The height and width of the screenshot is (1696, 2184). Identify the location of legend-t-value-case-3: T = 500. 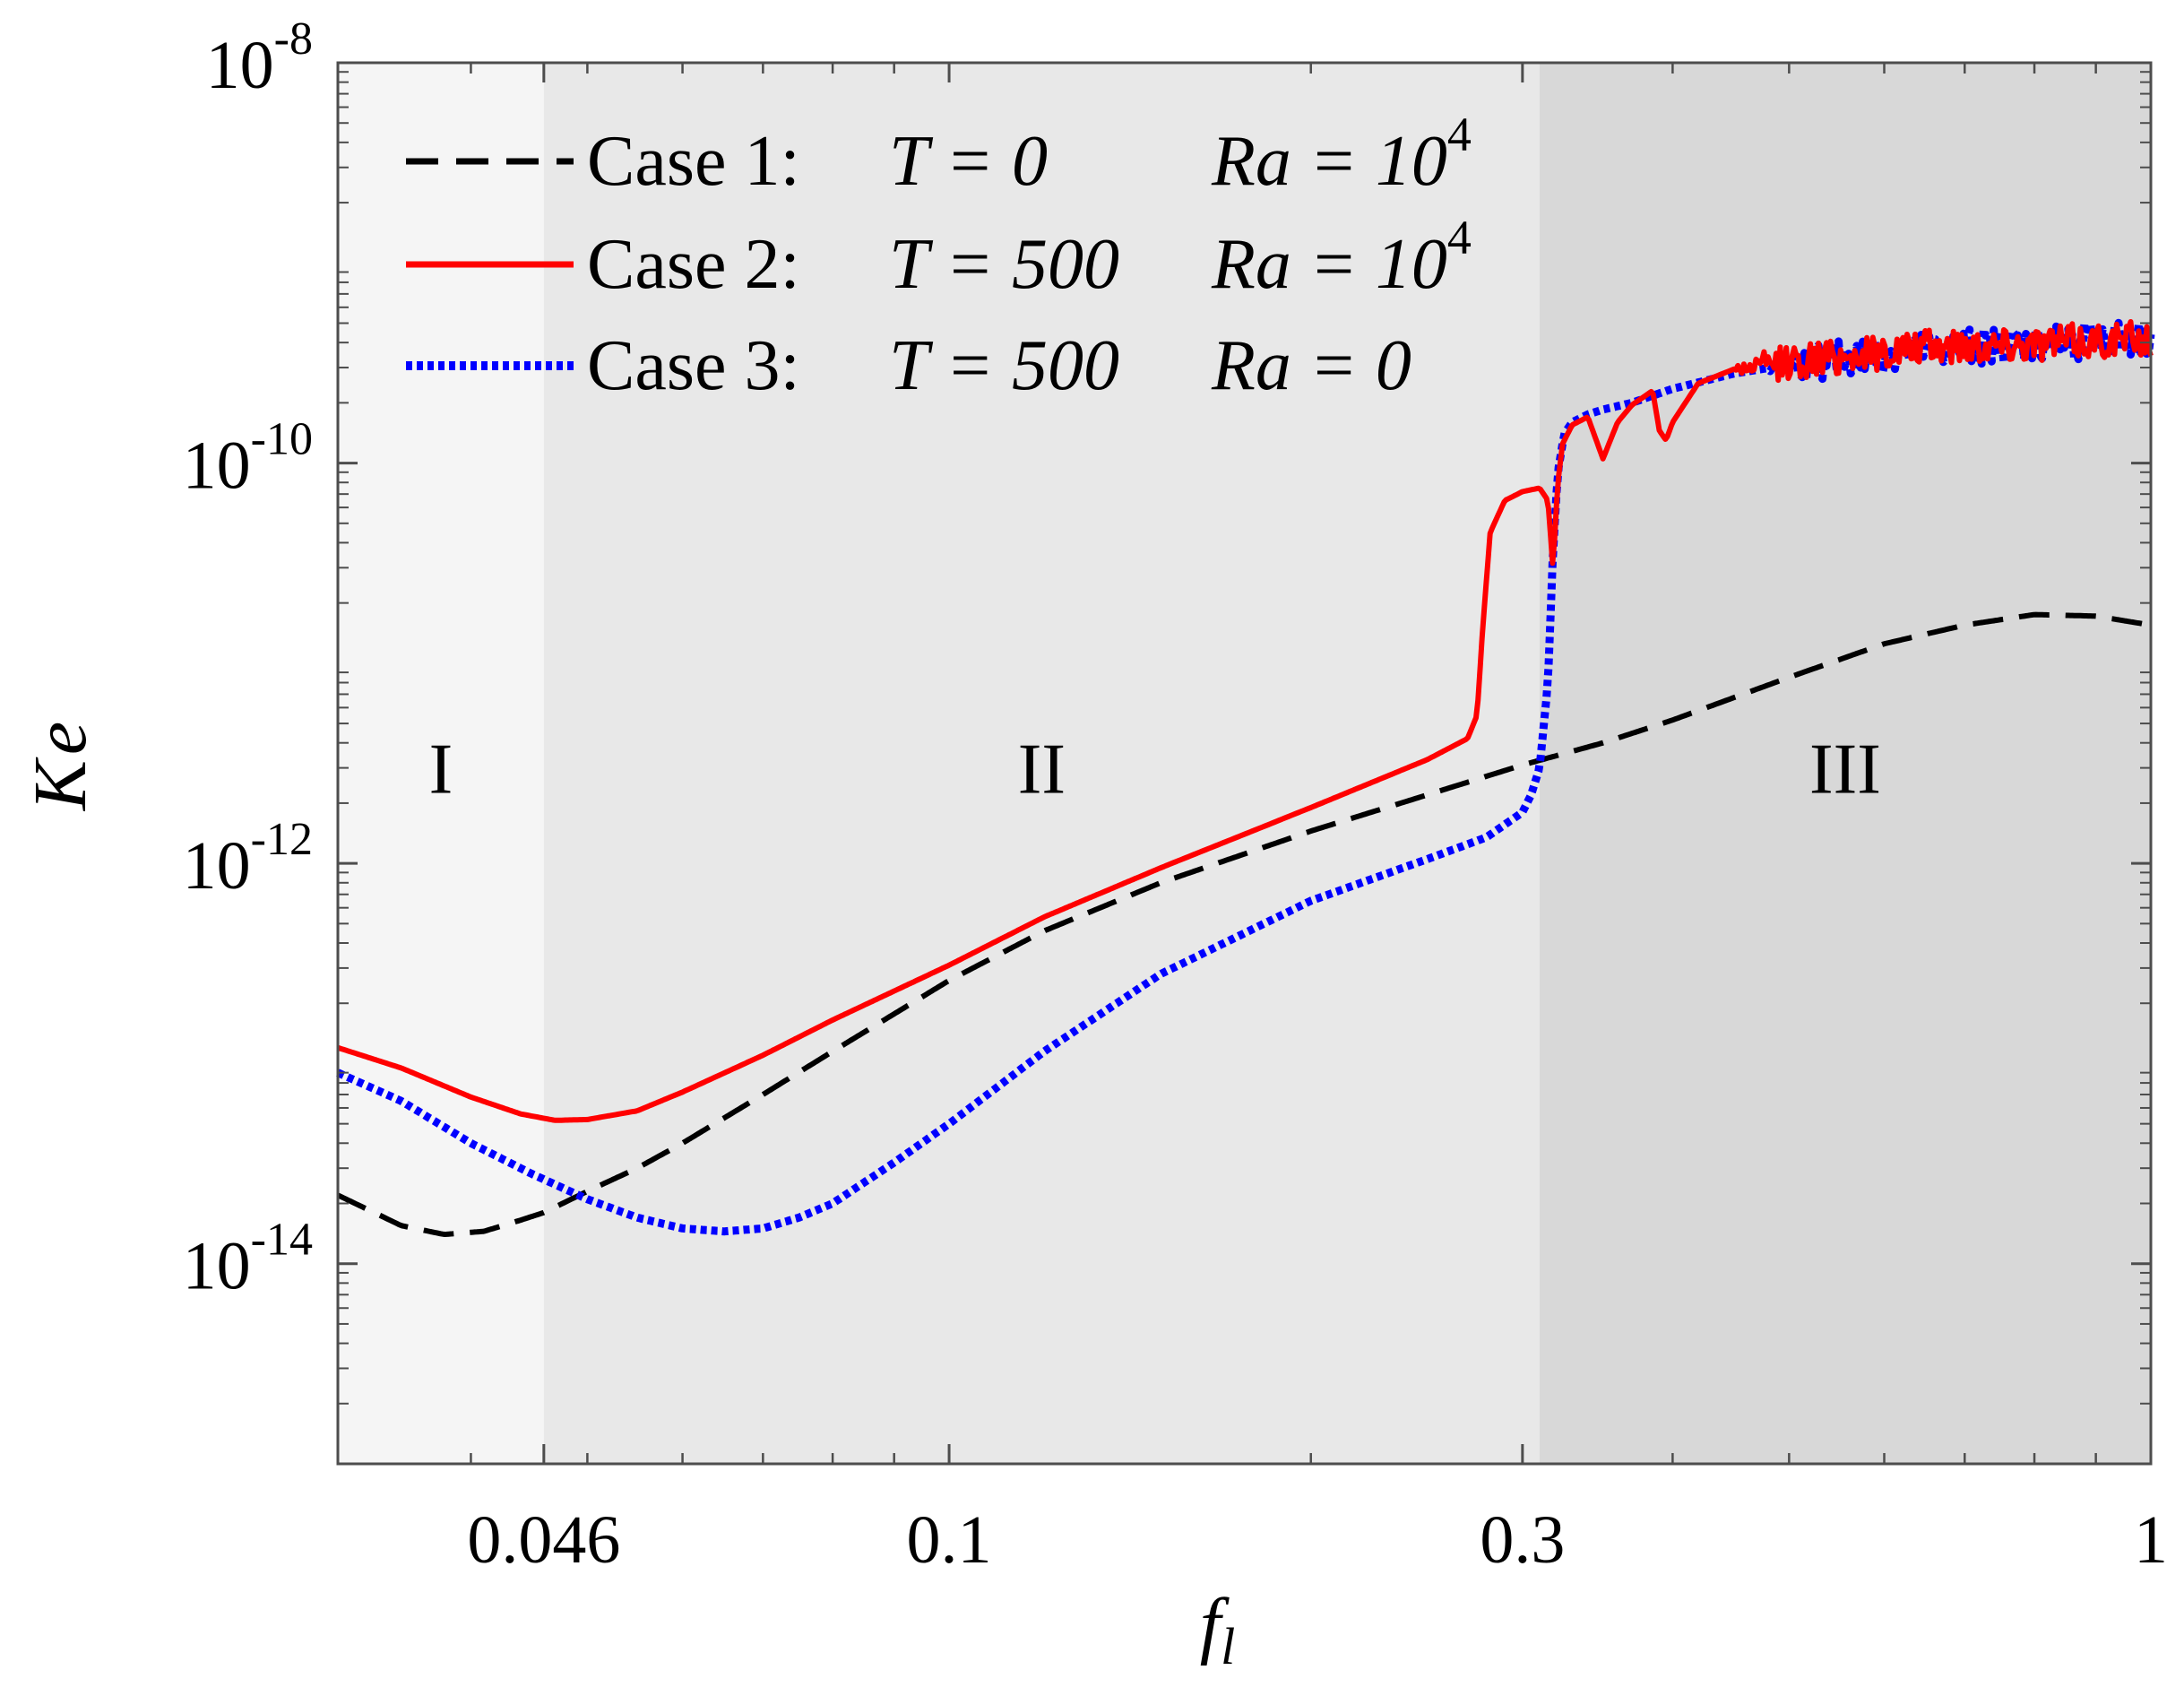
(1004, 365).